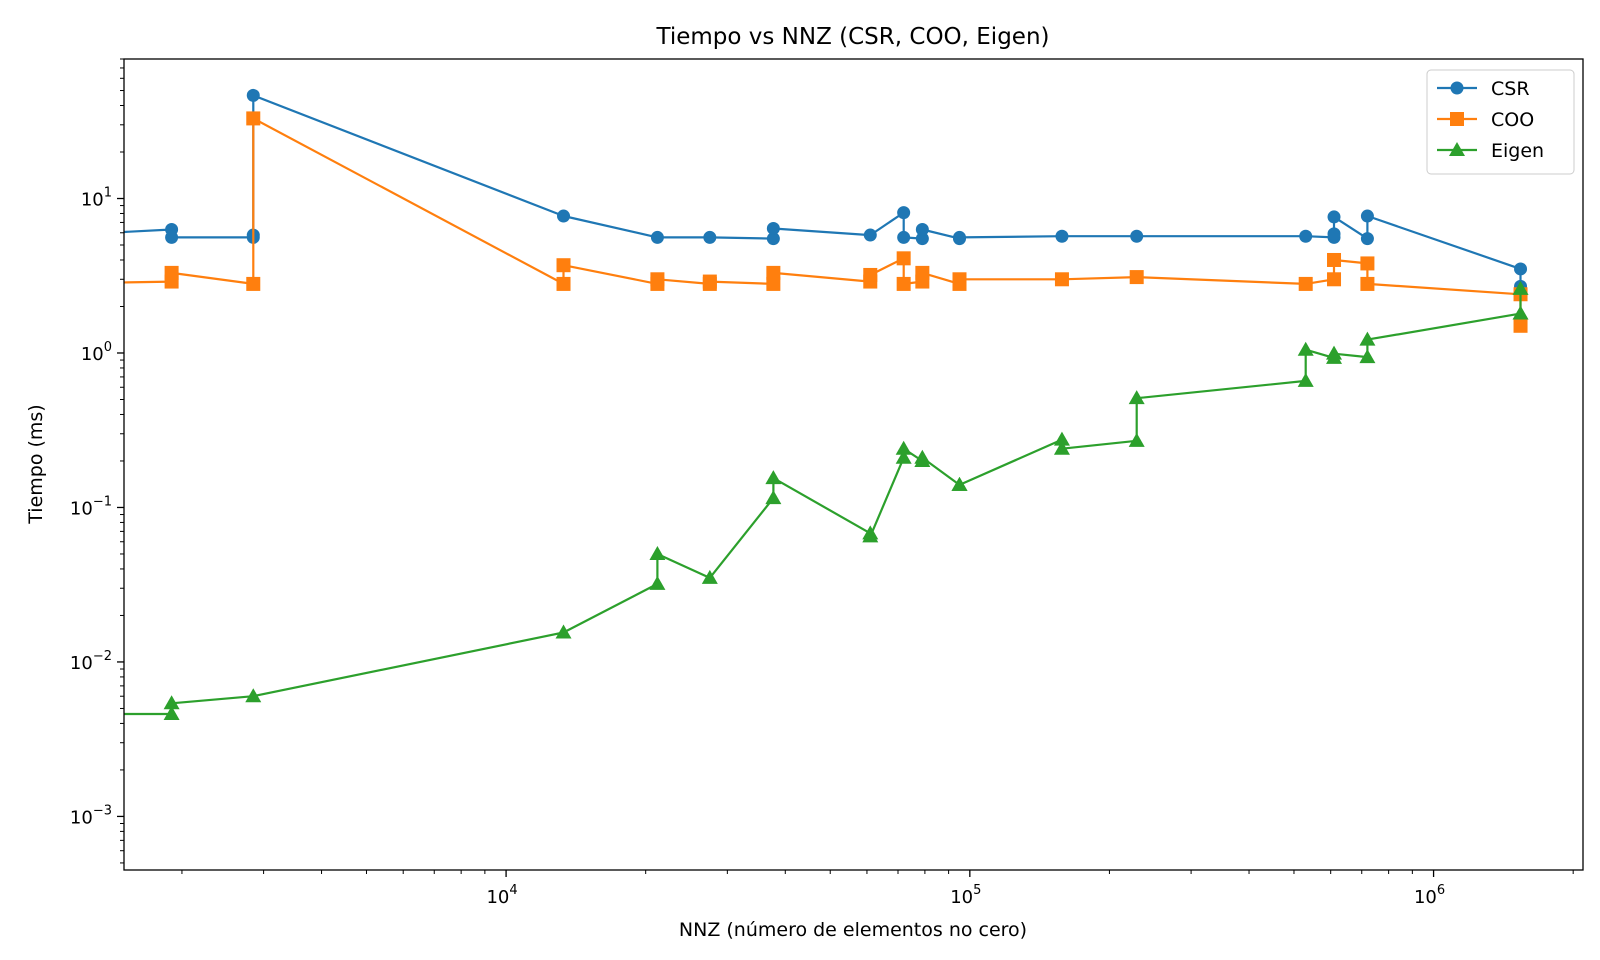 This screenshot has height=960, width=1600. What do you see at coordinates (1512, 120) in the screenshot?
I see `legend-label: COO` at bounding box center [1512, 120].